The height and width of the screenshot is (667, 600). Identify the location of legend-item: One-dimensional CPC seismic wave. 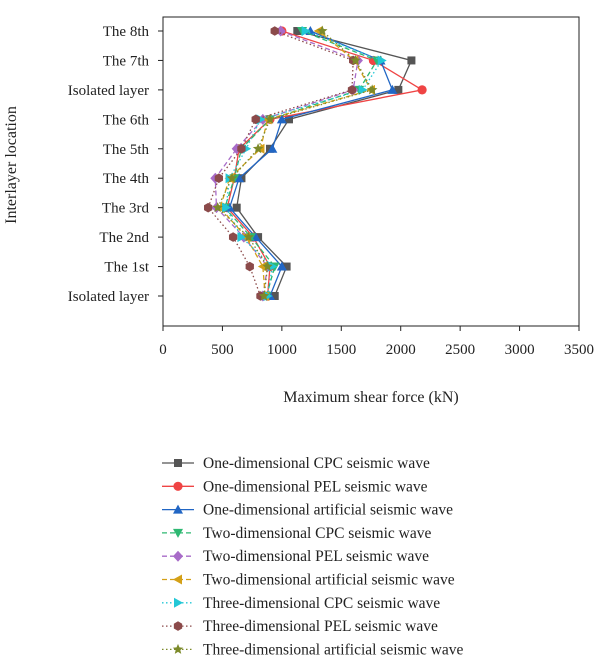
(296, 463).